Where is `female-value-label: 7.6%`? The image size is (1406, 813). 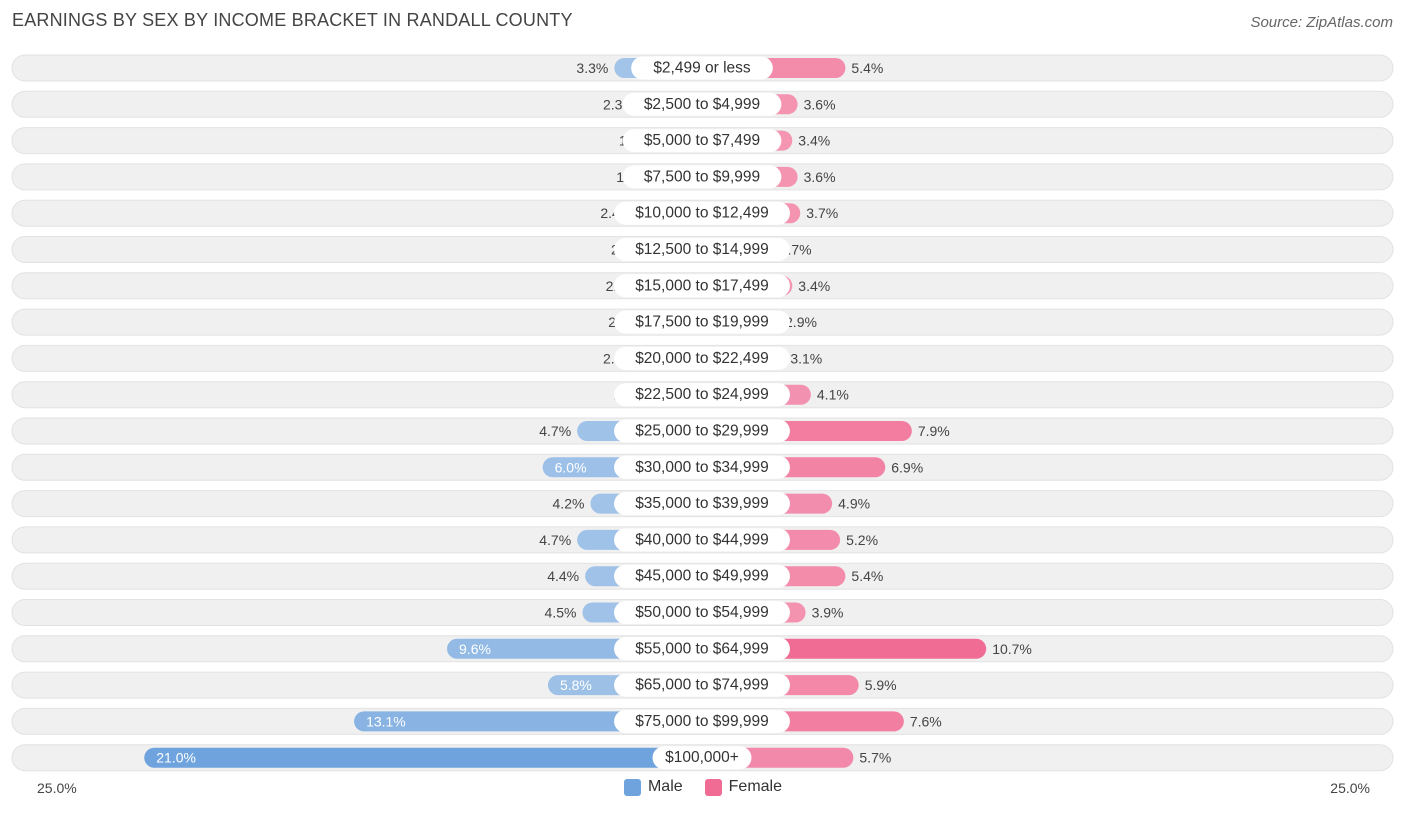 female-value-label: 7.6% is located at coordinates (926, 721).